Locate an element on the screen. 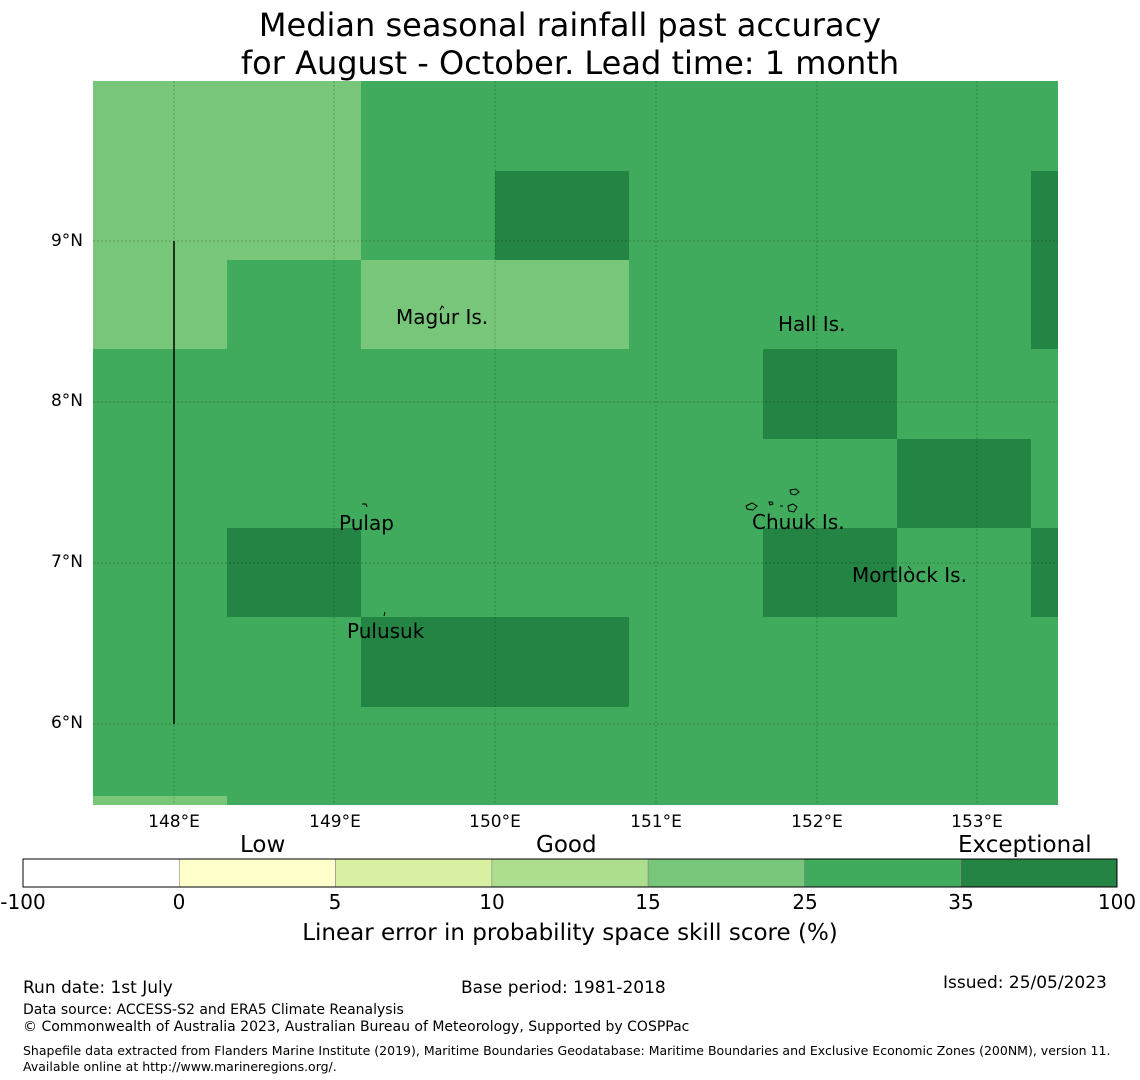 This screenshot has height=1080, width=1140. colorbar-outline is located at coordinates (570, 873).